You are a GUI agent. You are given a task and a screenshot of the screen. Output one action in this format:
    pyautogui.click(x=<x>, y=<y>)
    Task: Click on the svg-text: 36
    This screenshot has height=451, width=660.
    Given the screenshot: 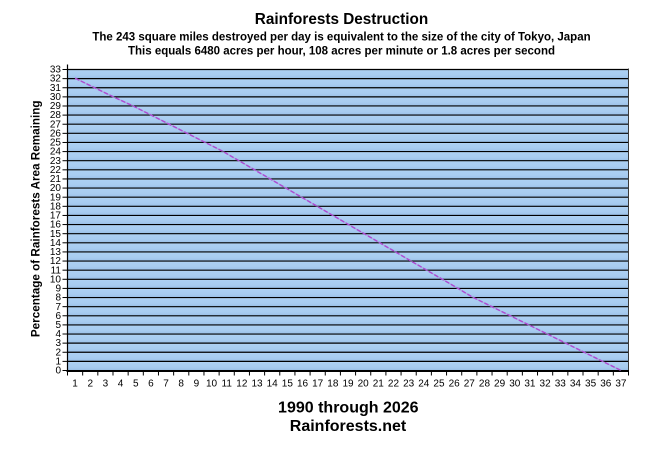 What is the action you would take?
    pyautogui.click(x=606, y=384)
    